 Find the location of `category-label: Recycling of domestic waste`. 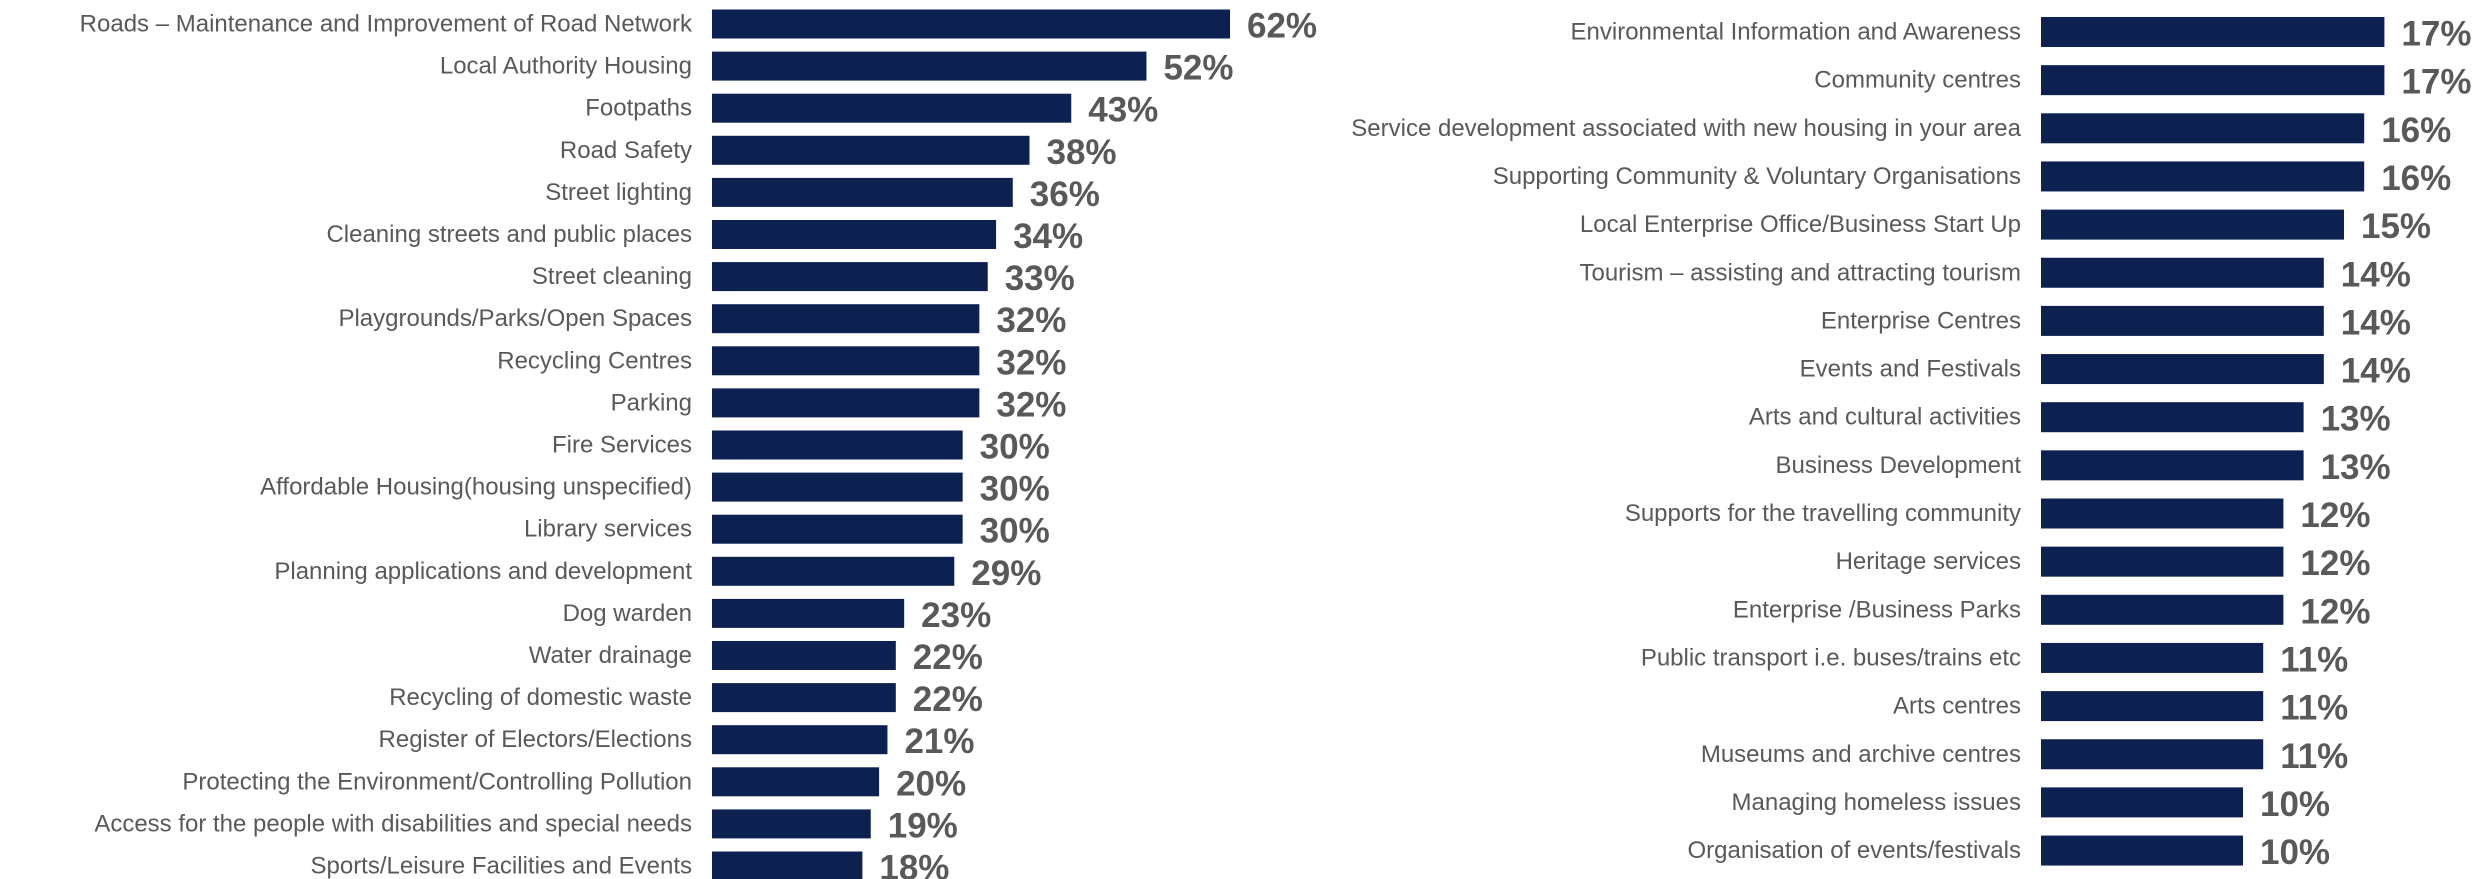

category-label: Recycling of domestic waste is located at coordinates (540, 697).